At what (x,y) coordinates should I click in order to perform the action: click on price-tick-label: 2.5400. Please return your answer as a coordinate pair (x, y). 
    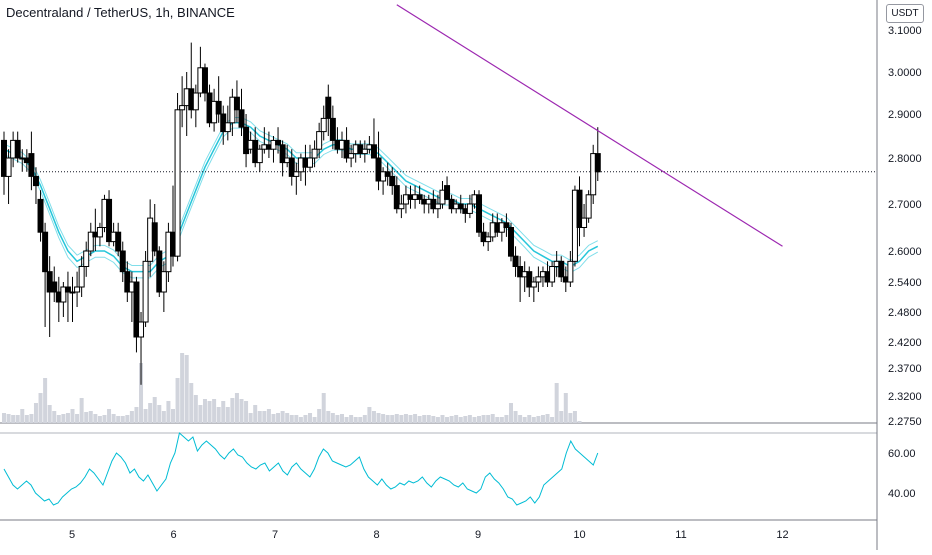
    Looking at the image, I should click on (905, 283).